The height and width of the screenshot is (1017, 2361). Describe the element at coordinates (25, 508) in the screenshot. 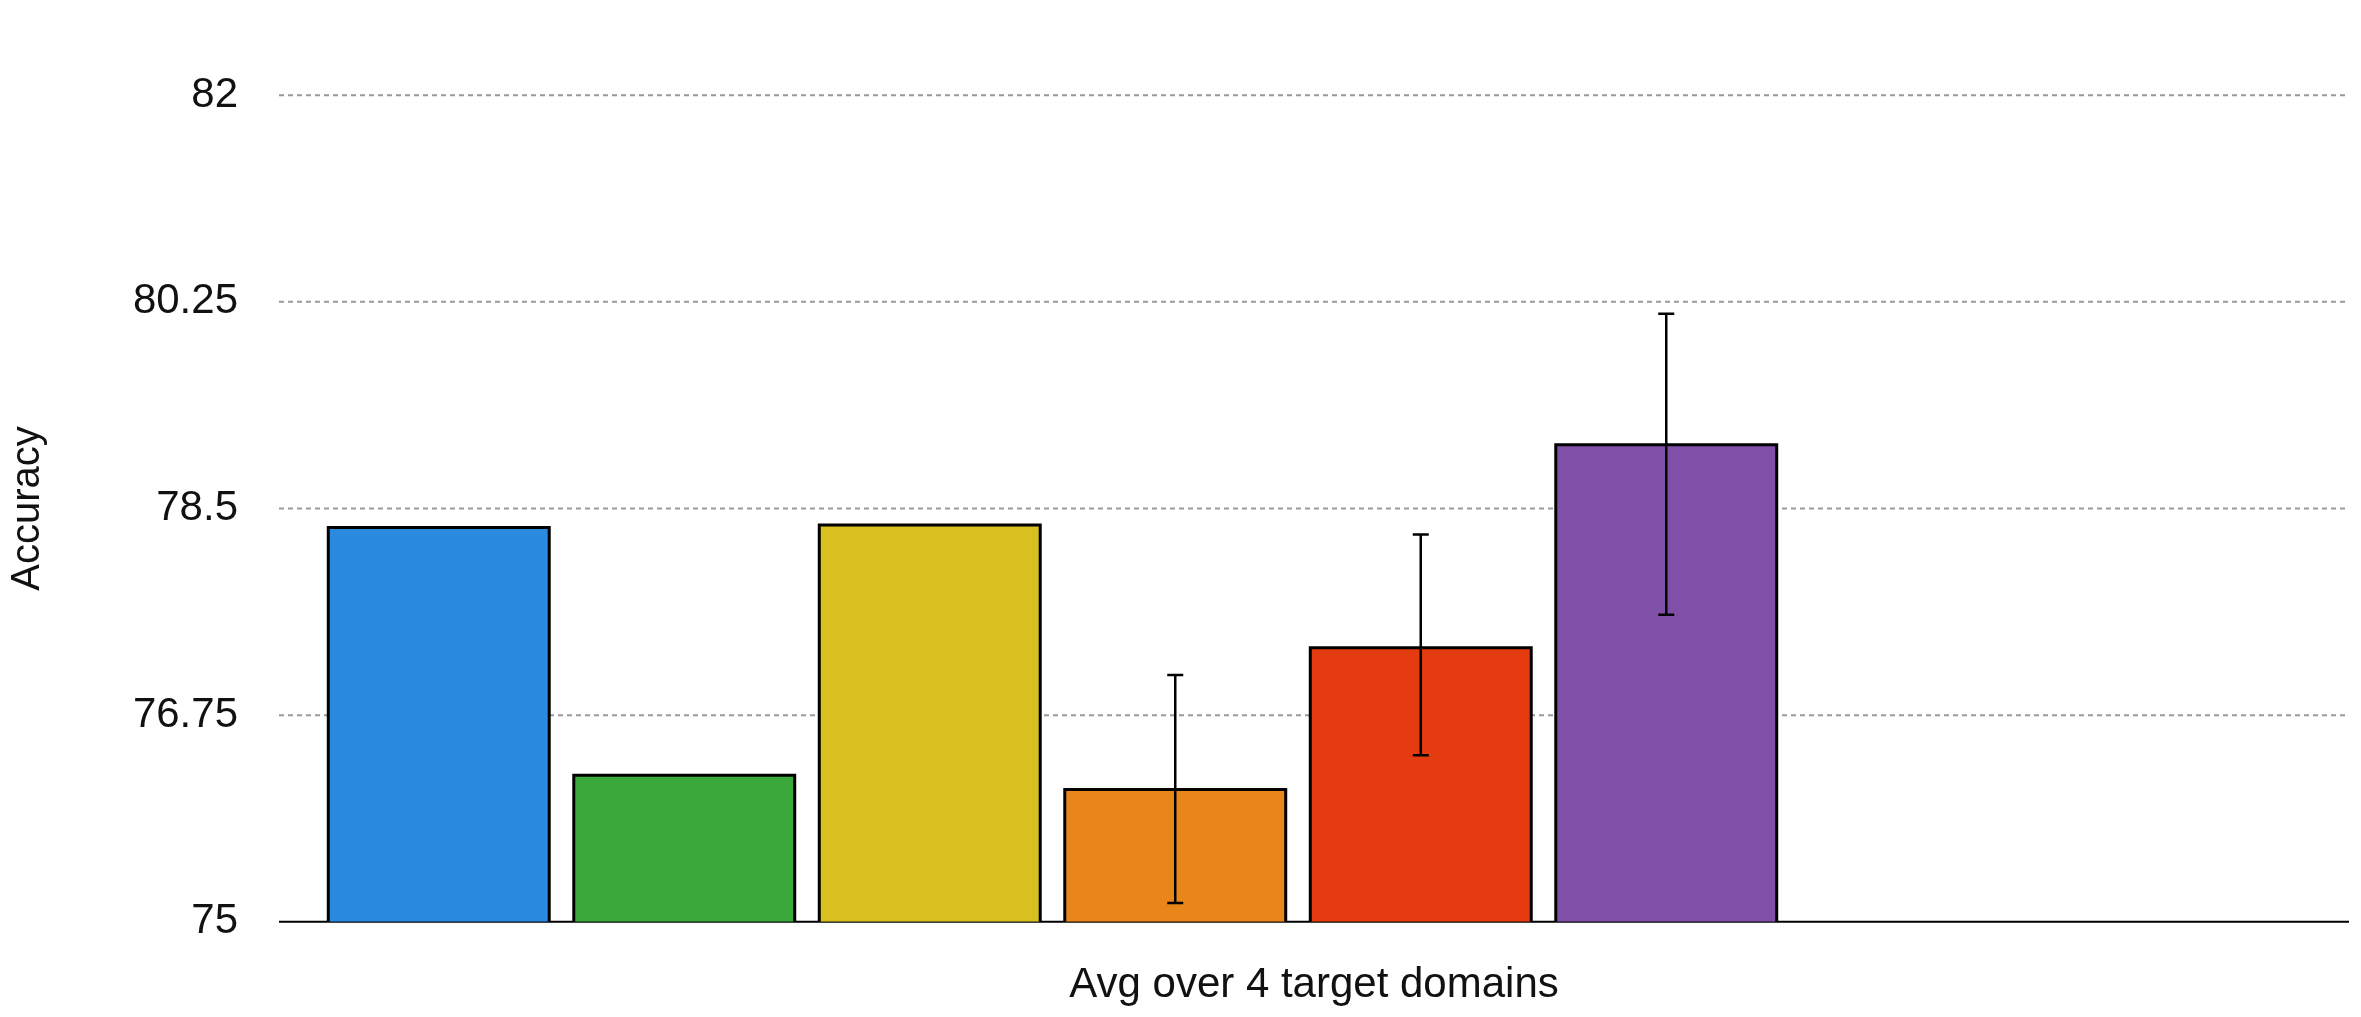

I see `y-axis-title: Accuracy` at that location.